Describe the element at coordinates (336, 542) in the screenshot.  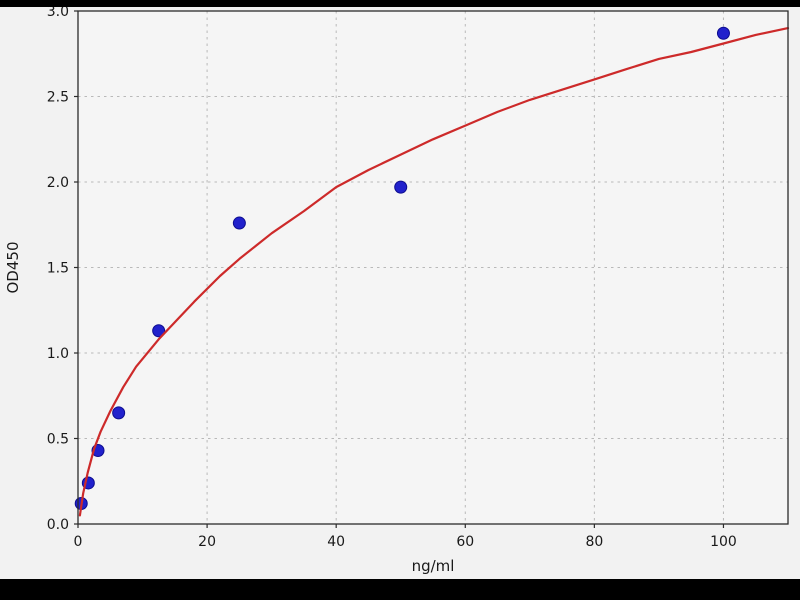
I see `x-tick-label: 40` at that location.